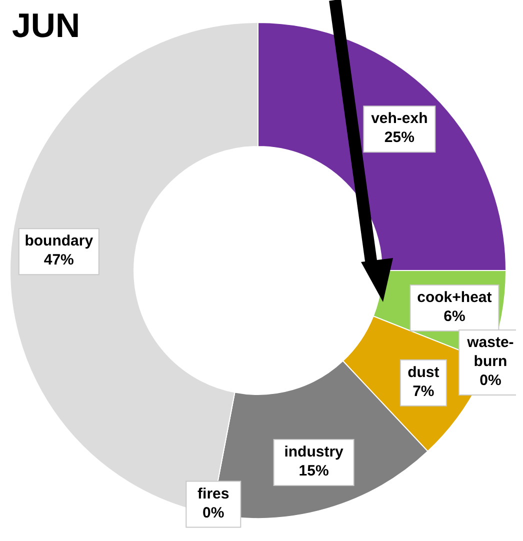 This screenshot has width=523, height=541. I want to click on data-label: 7%, so click(423, 391).